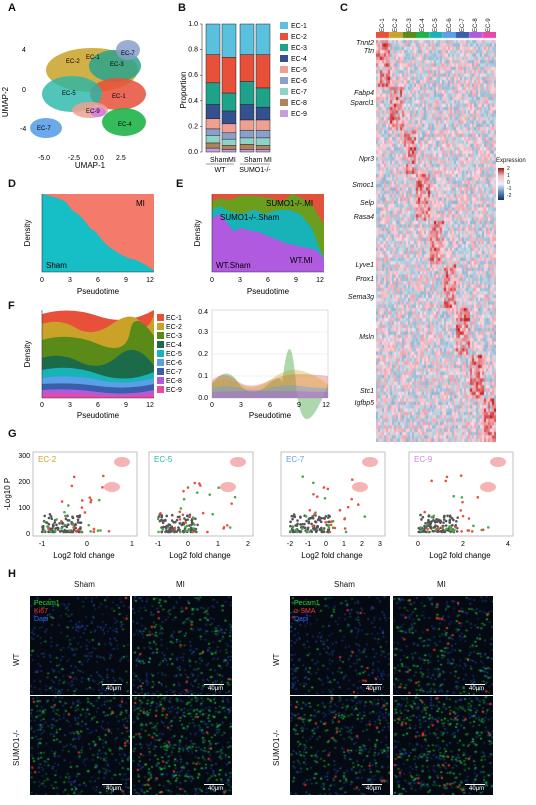 This screenshot has width=536, height=805. I want to click on panel-label-h: H, so click(12, 574).